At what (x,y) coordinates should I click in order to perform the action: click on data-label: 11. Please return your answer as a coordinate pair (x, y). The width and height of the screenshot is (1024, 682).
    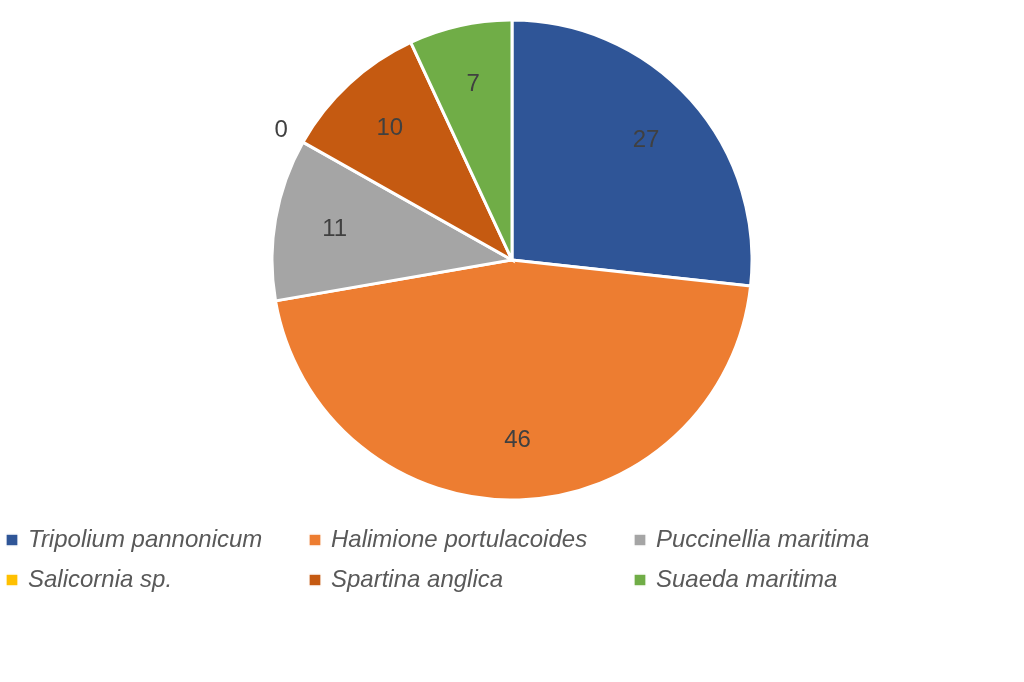
    Looking at the image, I should click on (335, 228).